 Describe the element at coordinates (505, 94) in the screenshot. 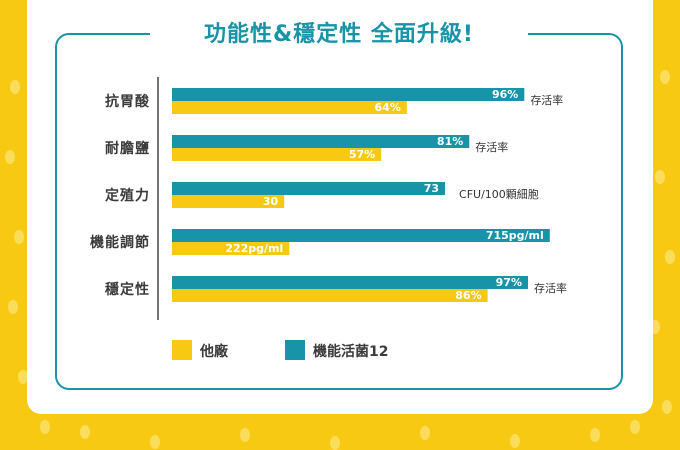

I see `value-label-primary: 96%` at that location.